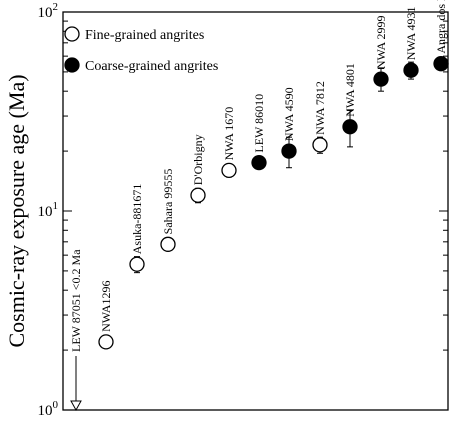 Image resolution: width=463 pixels, height=426 pixels. Describe the element at coordinates (16, 210) in the screenshot. I see `y-axis-label: Cosmic-ray exposure age (Ma)` at that location.